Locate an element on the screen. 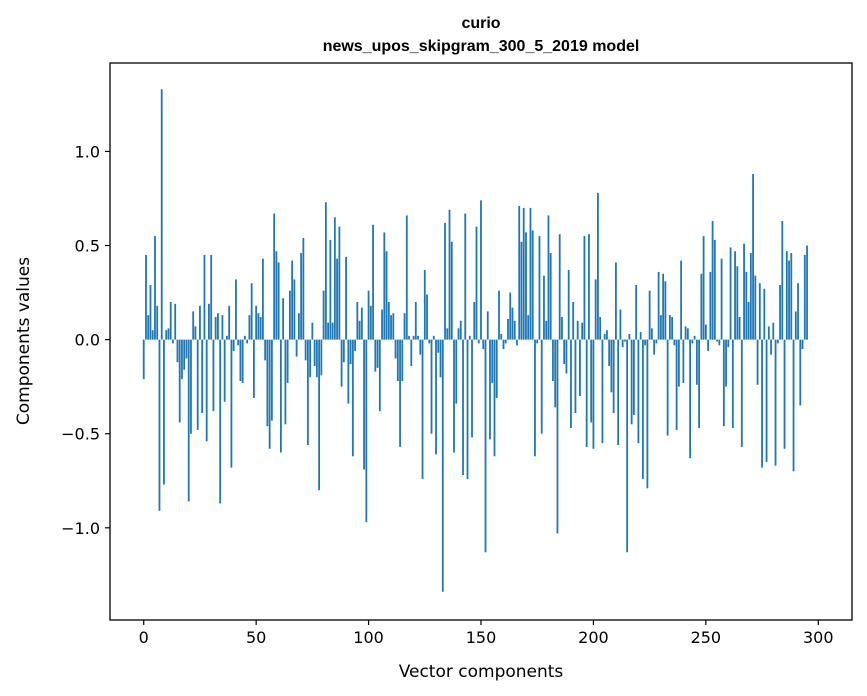  chart-title: curio is located at coordinates (480, 23).